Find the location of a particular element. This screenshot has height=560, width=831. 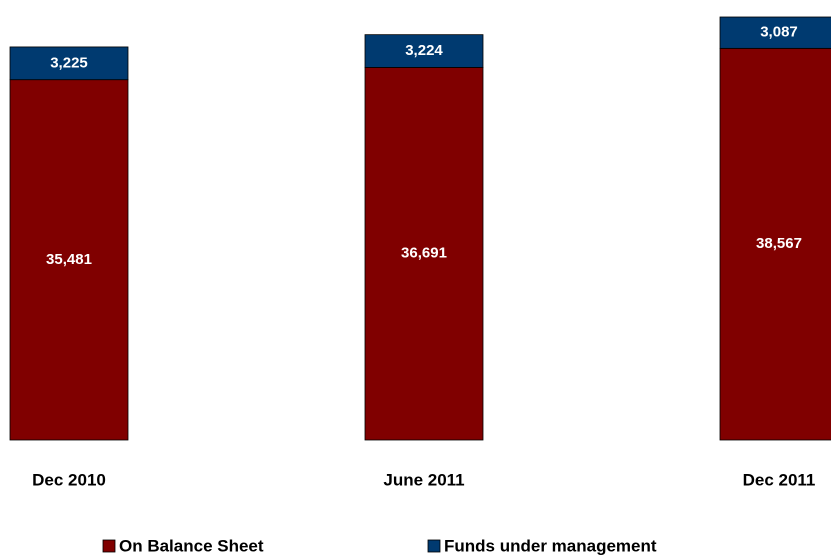

data-label: 38,567 is located at coordinates (779, 243).